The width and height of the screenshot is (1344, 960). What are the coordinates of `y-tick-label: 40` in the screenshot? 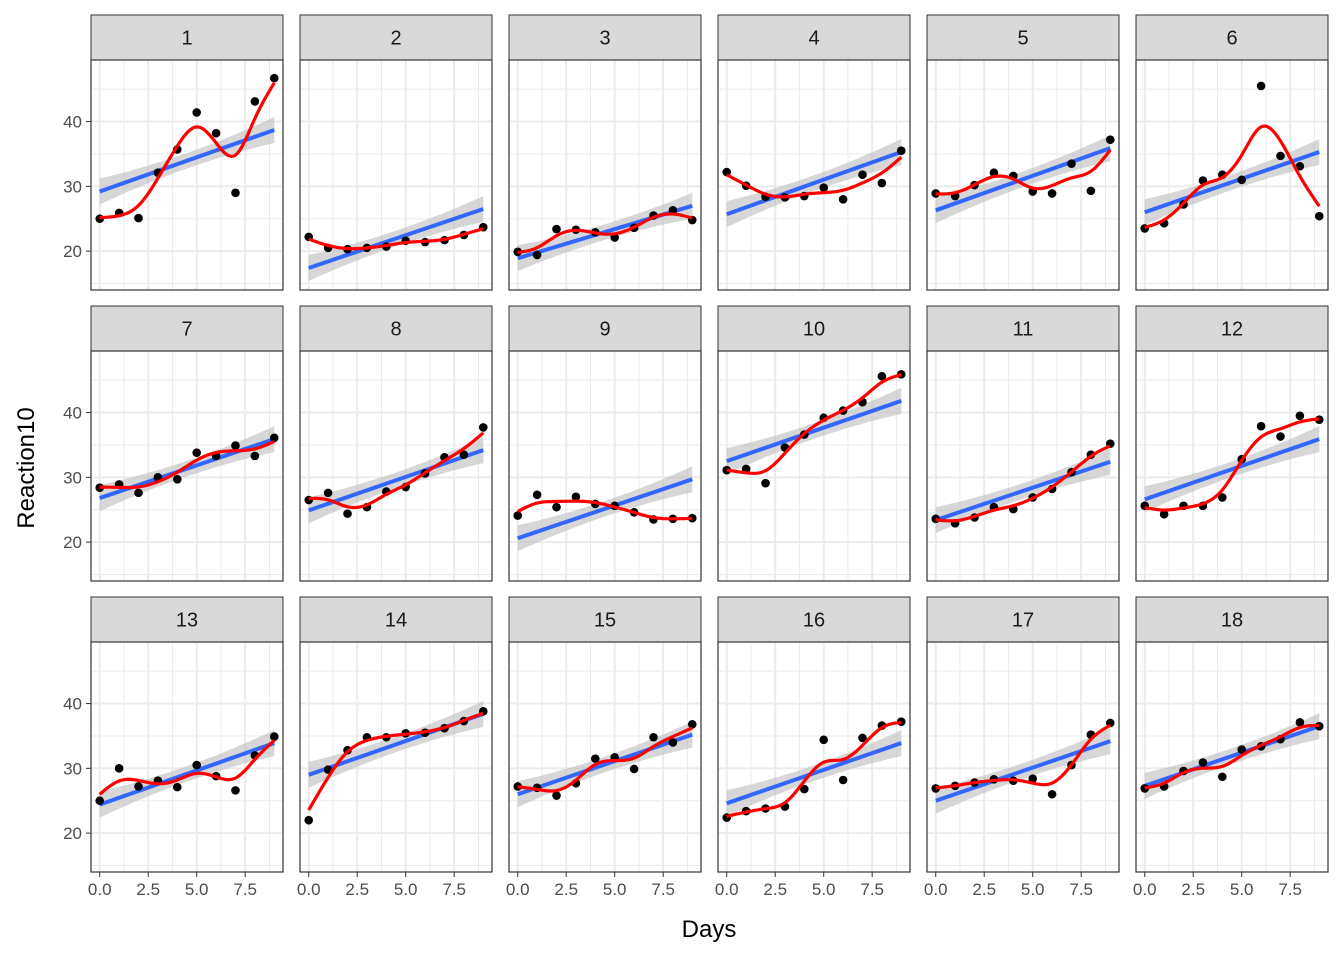 It's located at (72, 122).